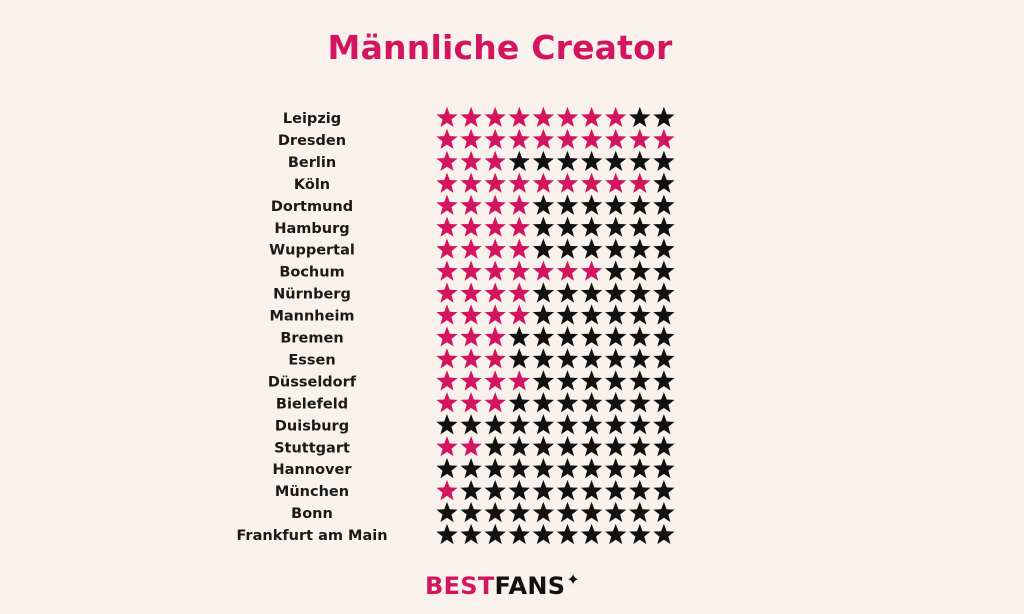 This screenshot has height=614, width=1024. I want to click on chart-row: Dortmund, so click(473, 204).